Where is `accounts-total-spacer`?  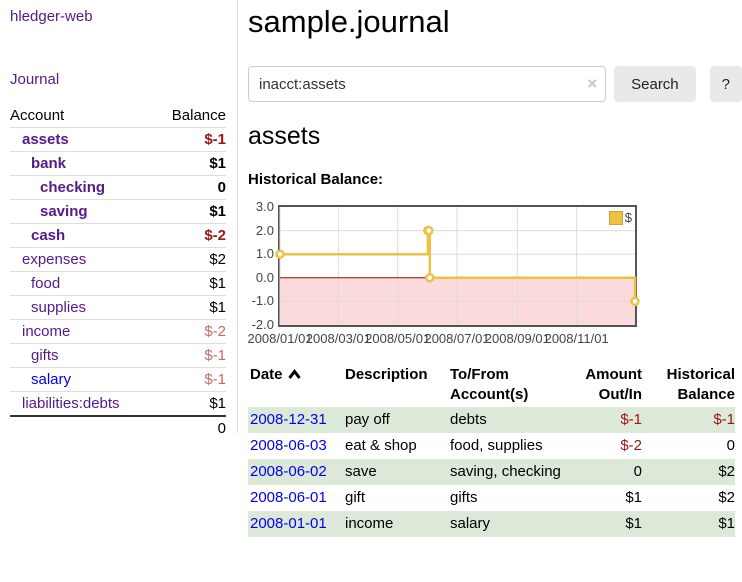
accounts-total-spacer is located at coordinates (82, 428).